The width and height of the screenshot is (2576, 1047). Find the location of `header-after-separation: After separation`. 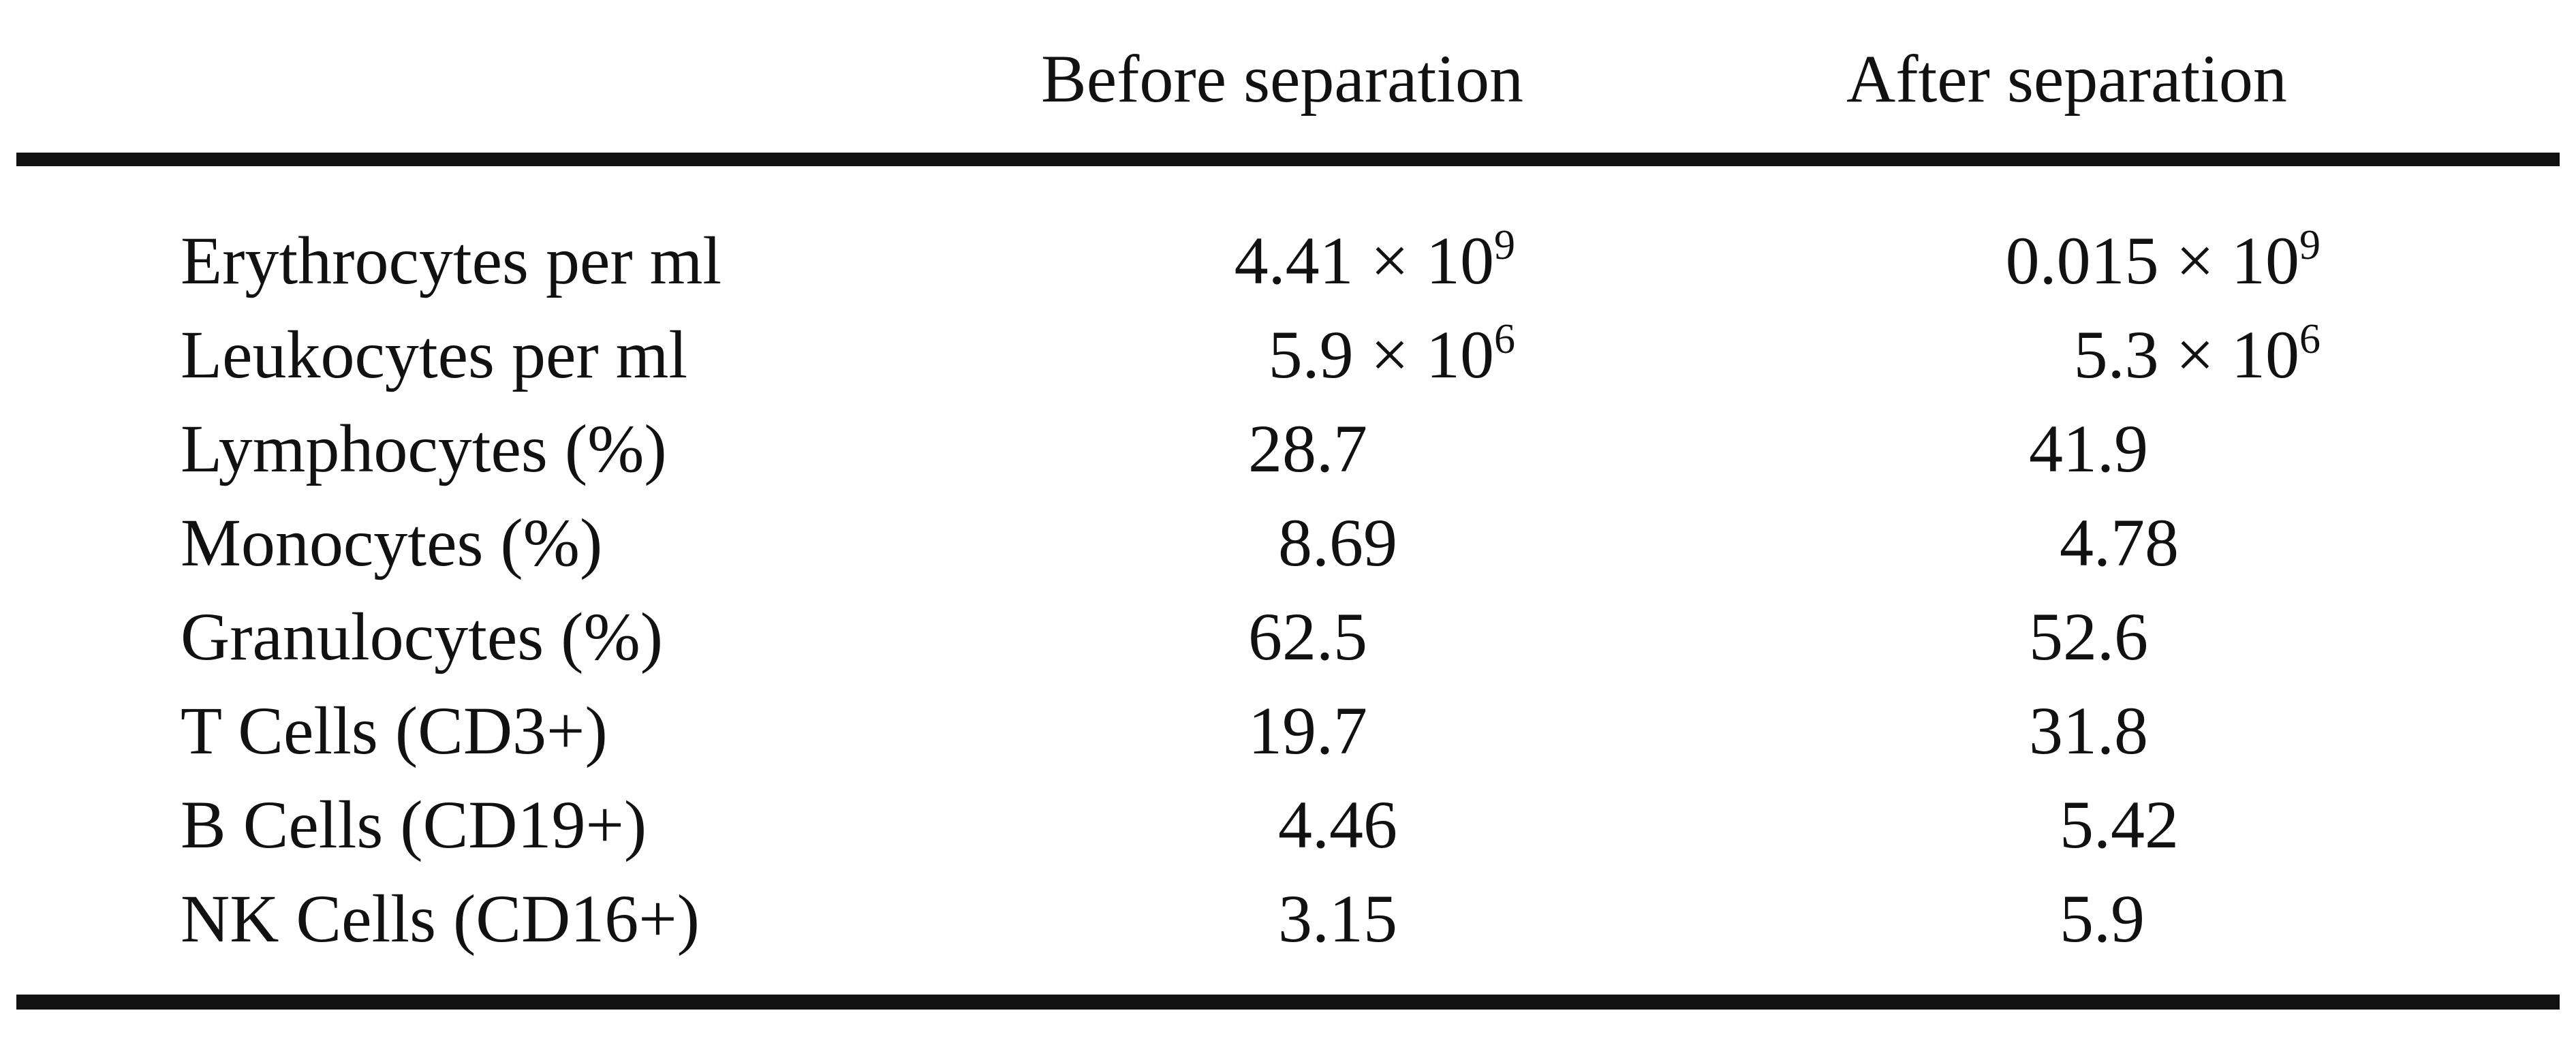

header-after-separation: After separation is located at coordinates (2066, 79).